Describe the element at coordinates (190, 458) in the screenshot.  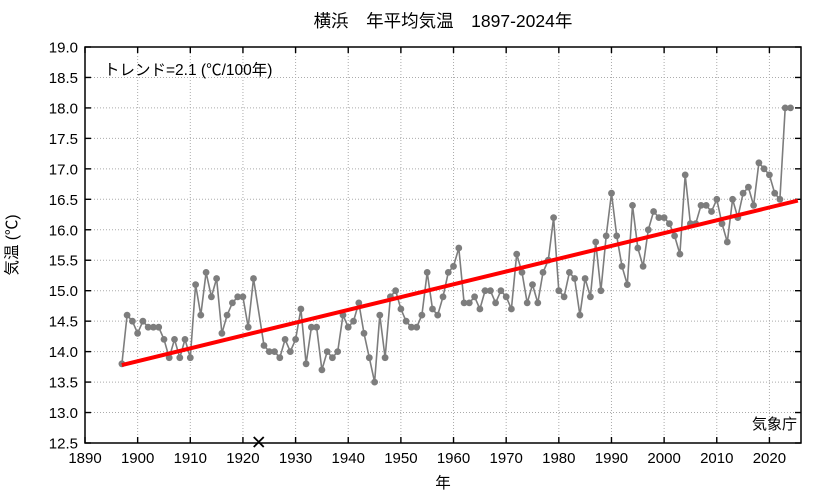
I see `x-tick-label: 1910` at that location.